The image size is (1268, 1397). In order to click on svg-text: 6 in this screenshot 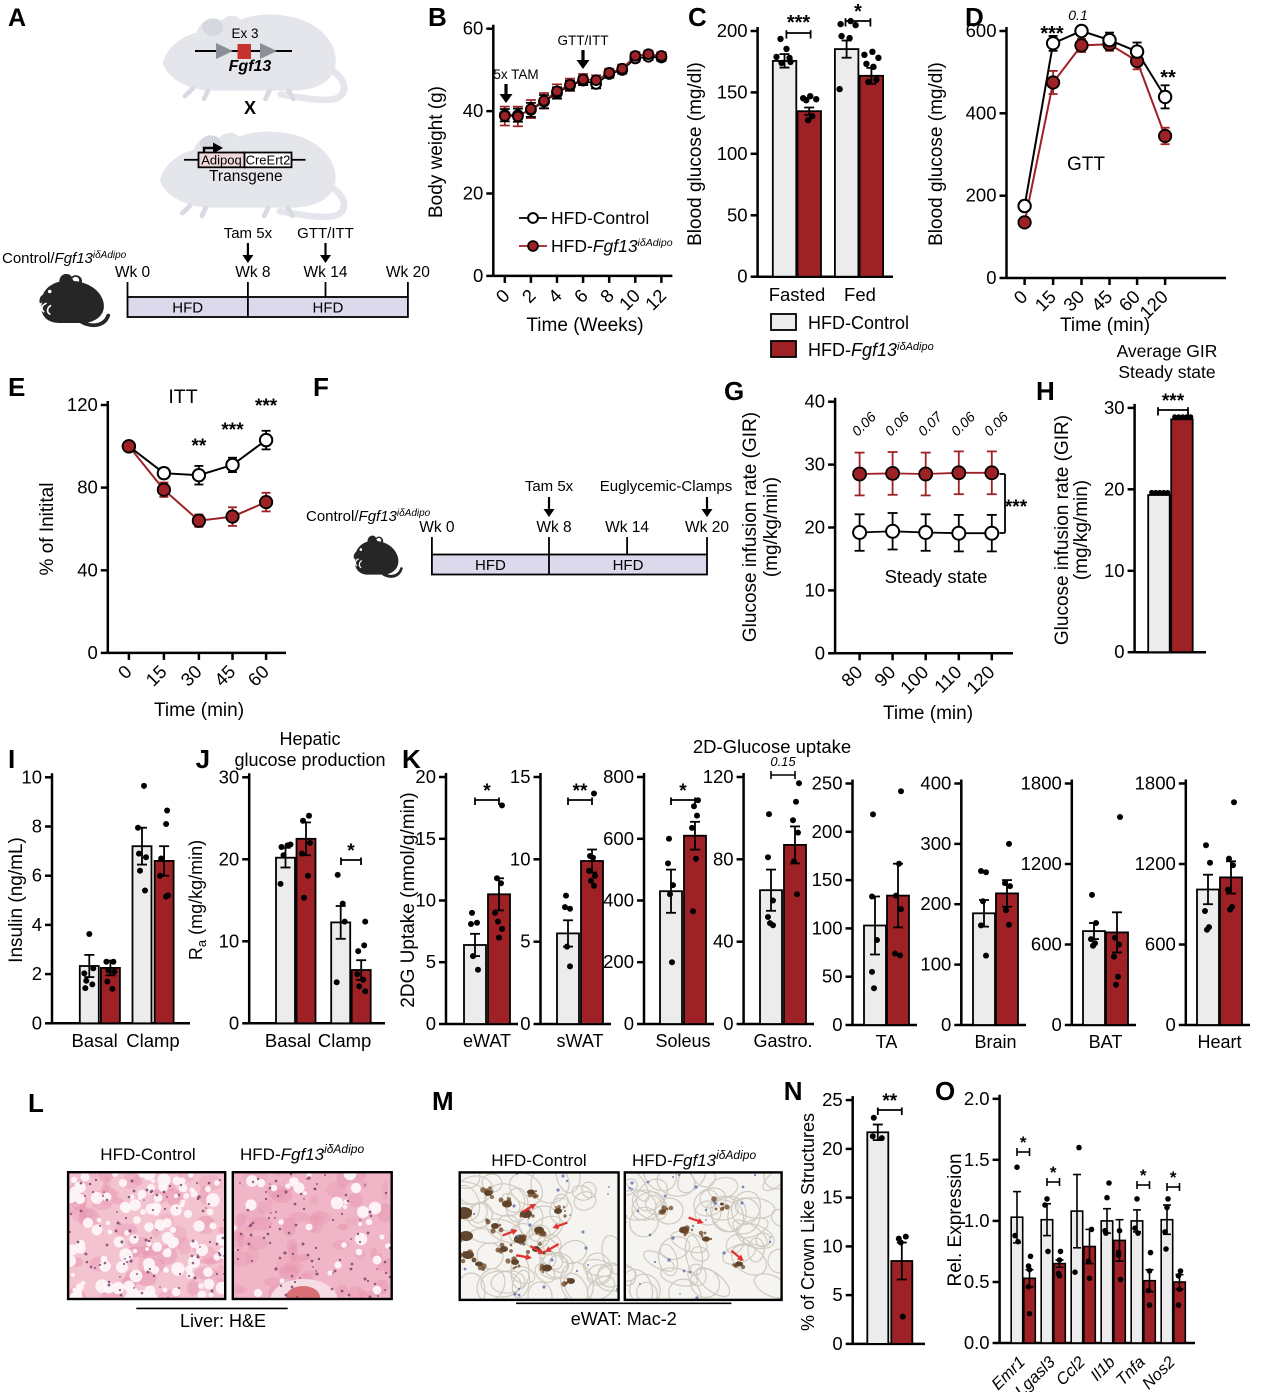, I will do `click(37, 875)`.